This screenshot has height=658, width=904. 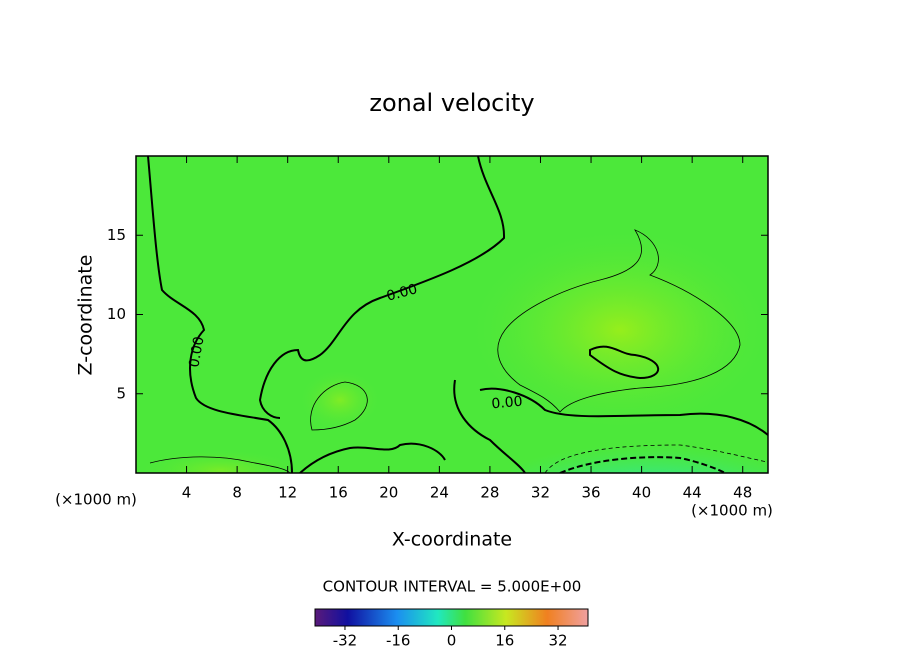 I want to click on x-tick-label: 24, so click(x=439, y=493).